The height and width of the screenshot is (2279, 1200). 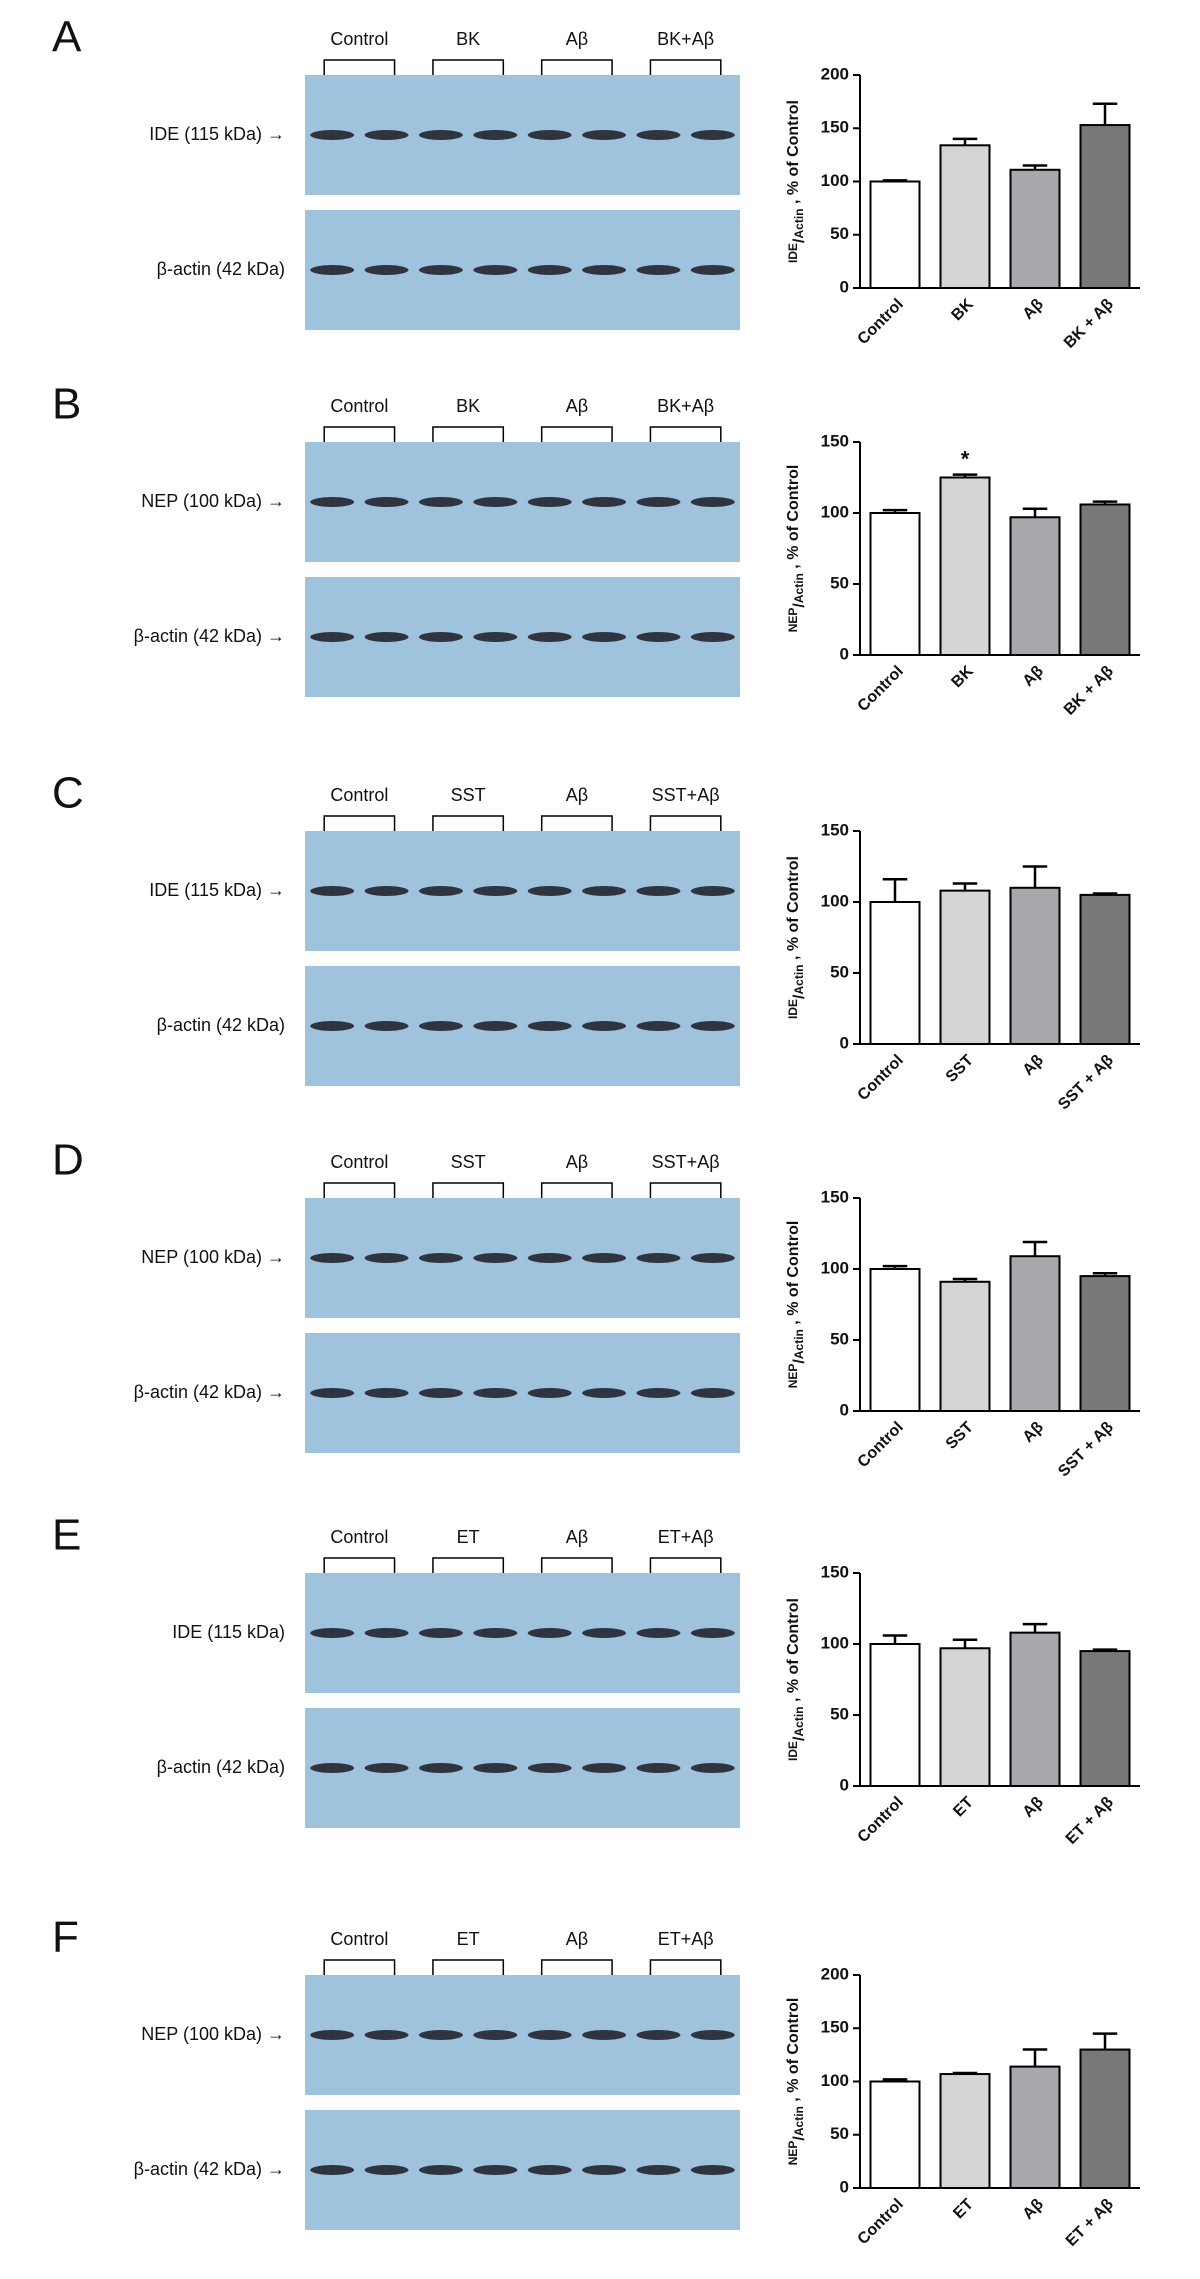 I want to click on x-tick-label: BK + Aβ, so click(x=1089, y=691).